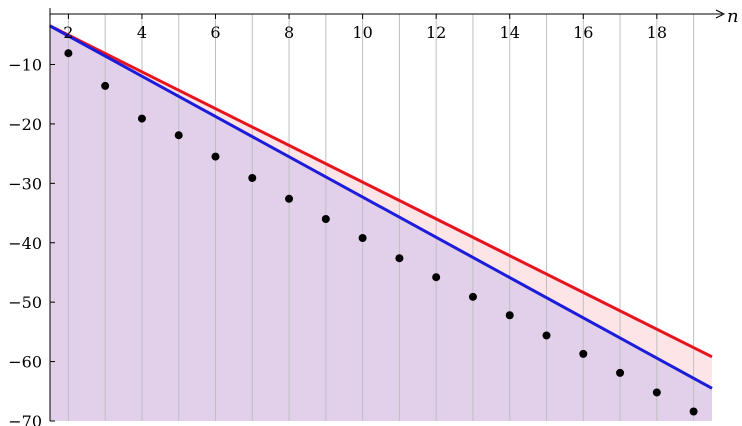 The height and width of the screenshot is (426, 742). I want to click on x-tick-label: 14, so click(510, 32).